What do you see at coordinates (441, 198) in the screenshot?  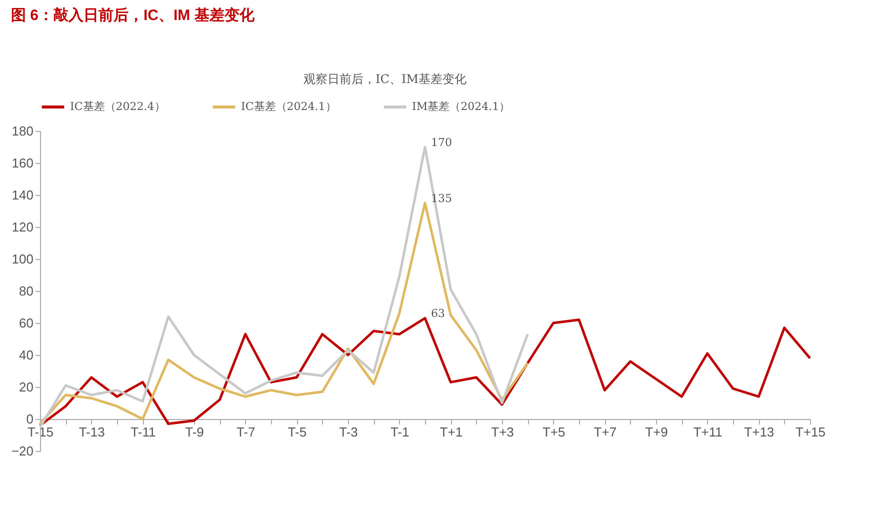 I see `annotation: 135` at bounding box center [441, 198].